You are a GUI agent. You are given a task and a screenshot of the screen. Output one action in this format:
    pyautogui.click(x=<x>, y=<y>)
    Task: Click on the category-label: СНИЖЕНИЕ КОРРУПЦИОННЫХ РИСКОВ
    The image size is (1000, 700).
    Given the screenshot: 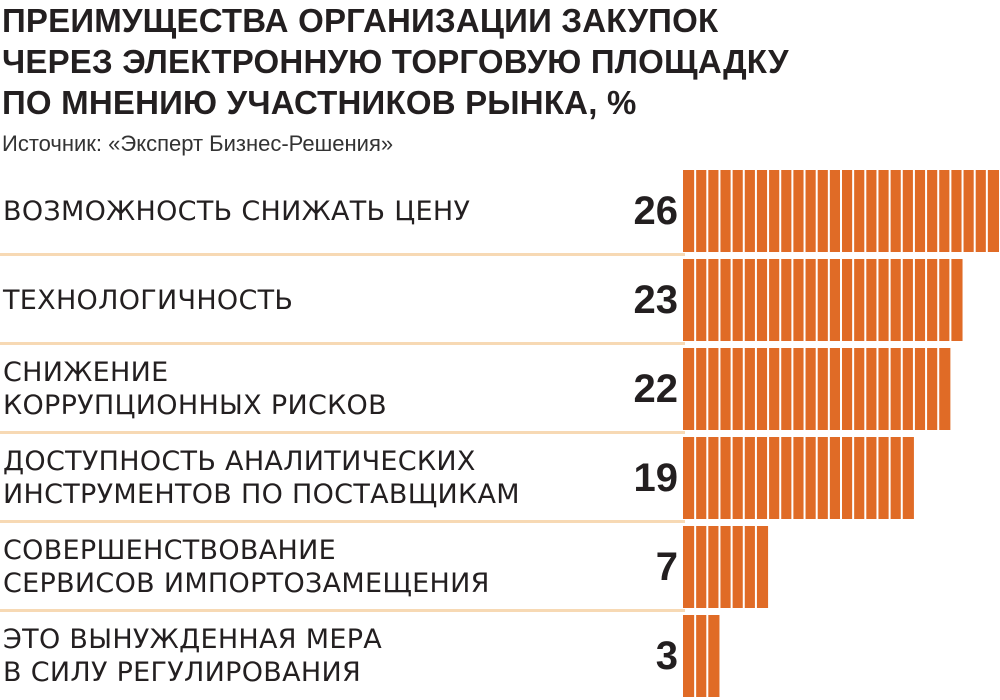 What is the action you would take?
    pyautogui.click(x=195, y=389)
    